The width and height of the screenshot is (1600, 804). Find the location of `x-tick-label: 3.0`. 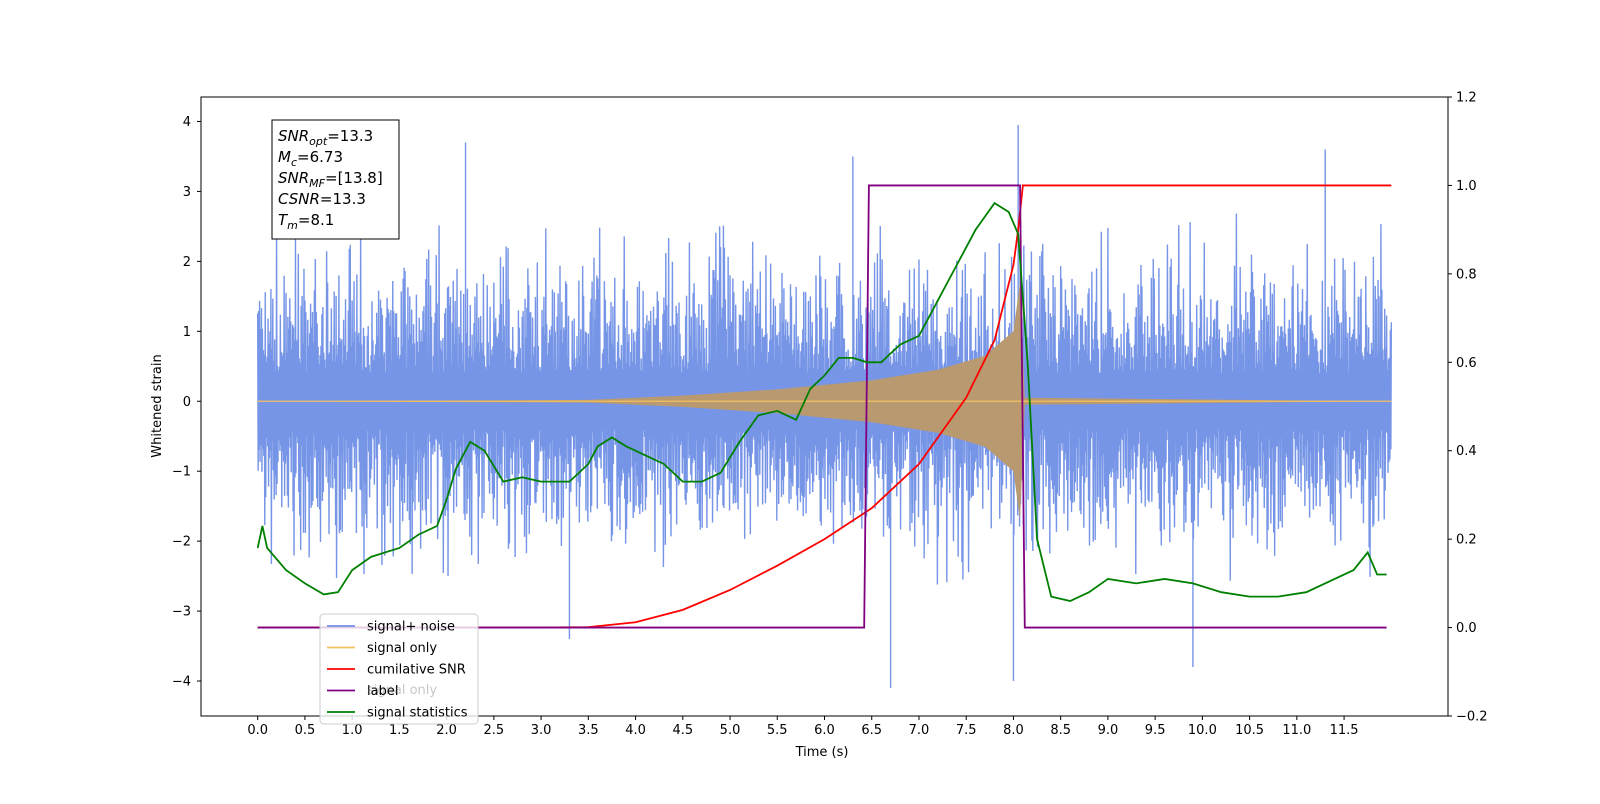

x-tick-label: 3.0 is located at coordinates (541, 730).